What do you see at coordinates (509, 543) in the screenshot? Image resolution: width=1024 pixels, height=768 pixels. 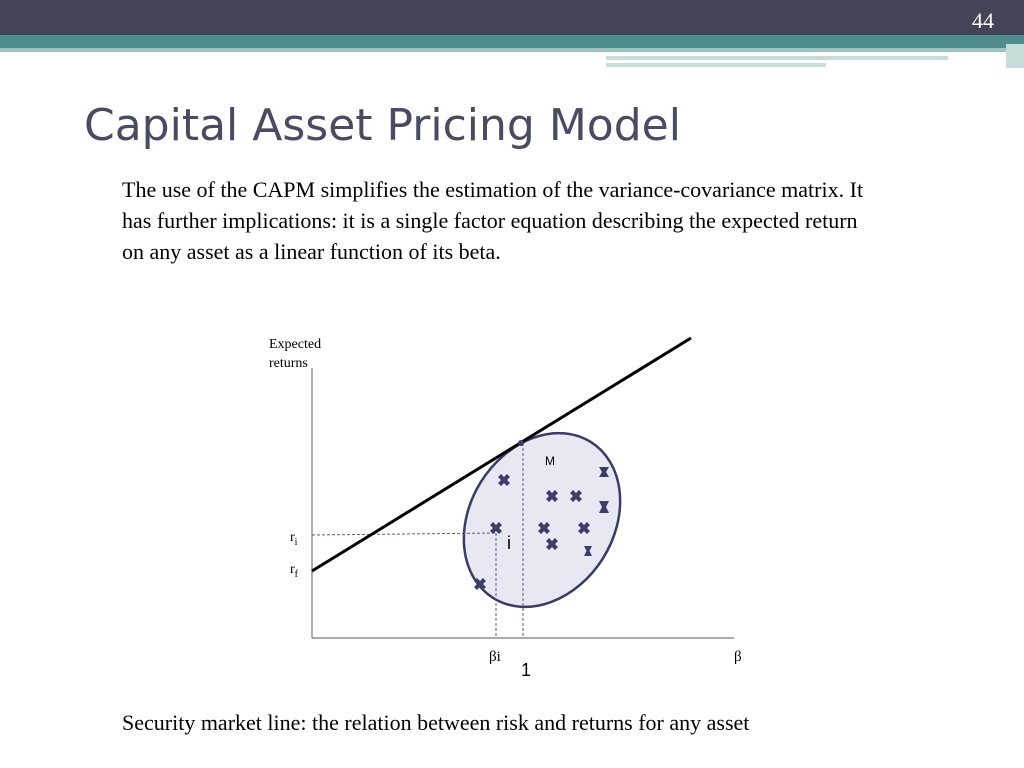 I see `asset-i-label: i` at bounding box center [509, 543].